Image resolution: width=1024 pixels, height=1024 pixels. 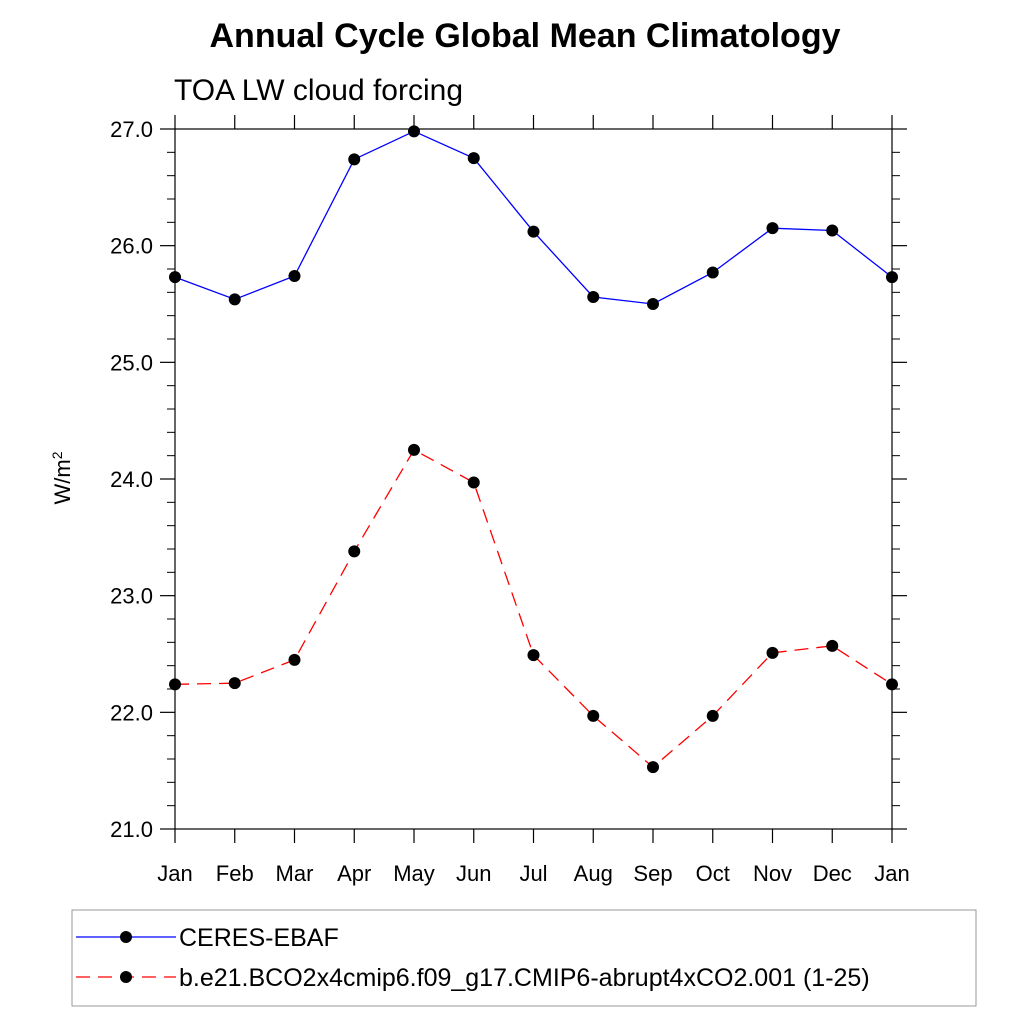 I want to click on series-line, so click(x=533, y=217).